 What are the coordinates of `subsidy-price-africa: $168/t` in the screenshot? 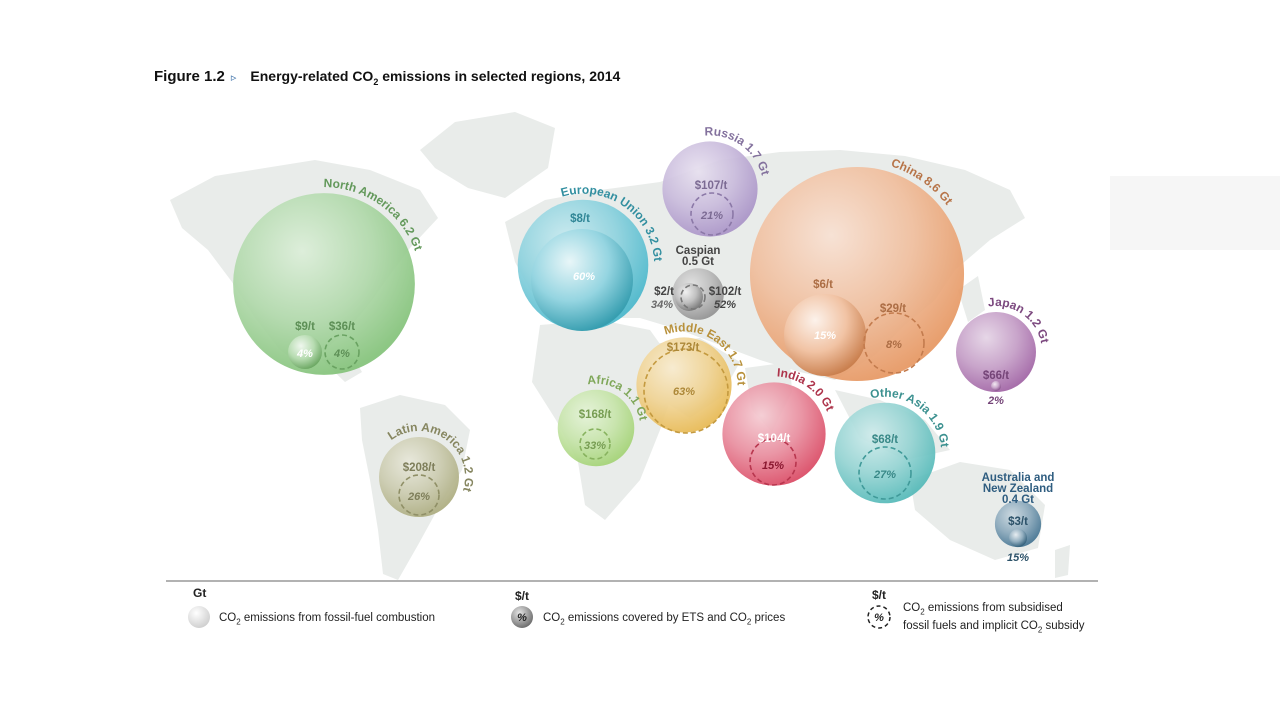 It's located at (595, 415).